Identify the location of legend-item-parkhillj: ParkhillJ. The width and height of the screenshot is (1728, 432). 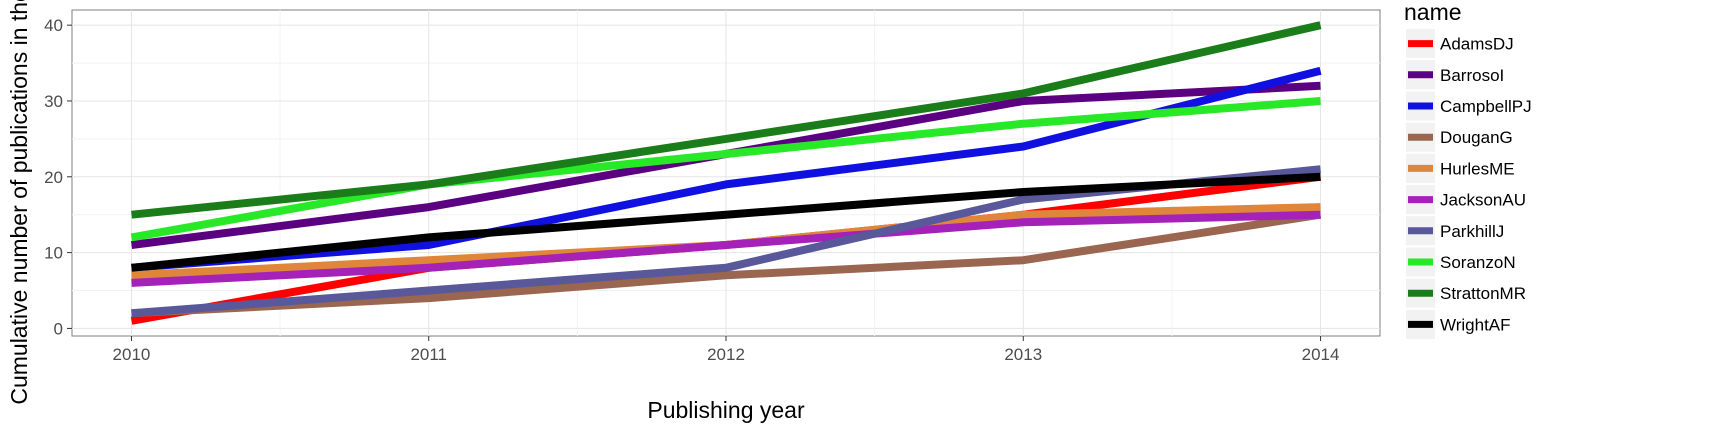
(1454, 231).